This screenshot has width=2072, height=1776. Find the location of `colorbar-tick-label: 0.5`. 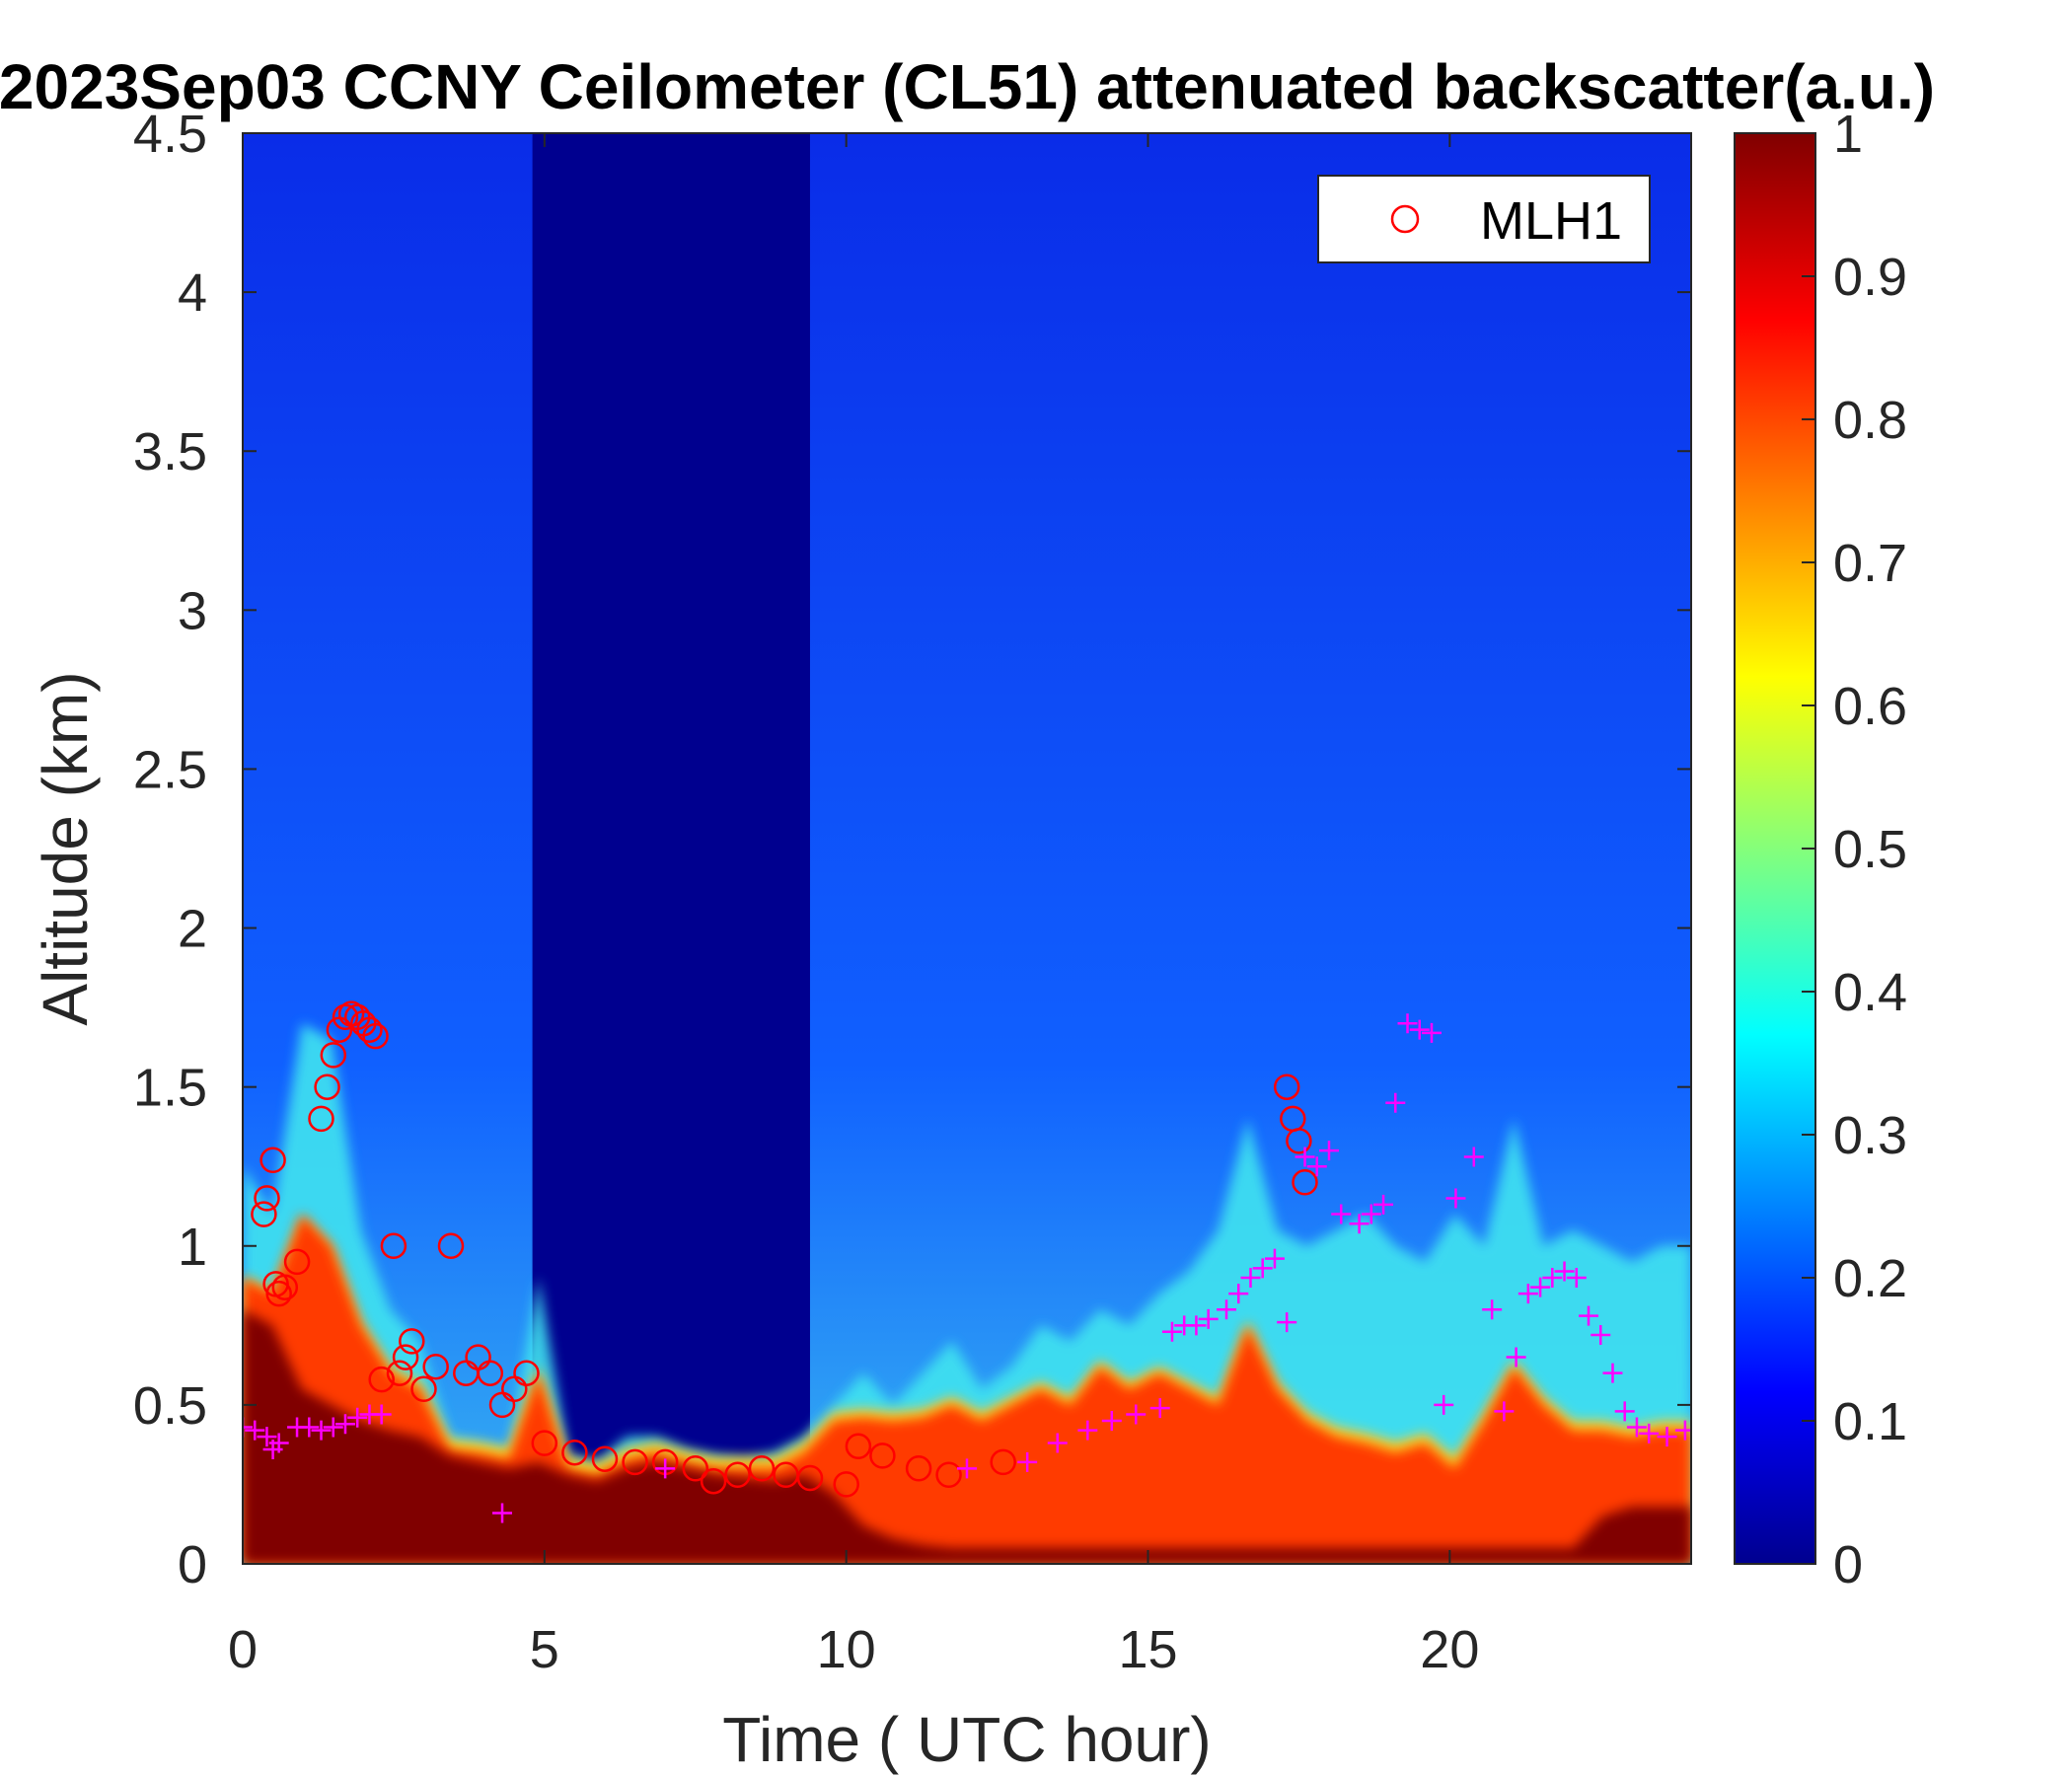

colorbar-tick-label: 0.5 is located at coordinates (1870, 850).